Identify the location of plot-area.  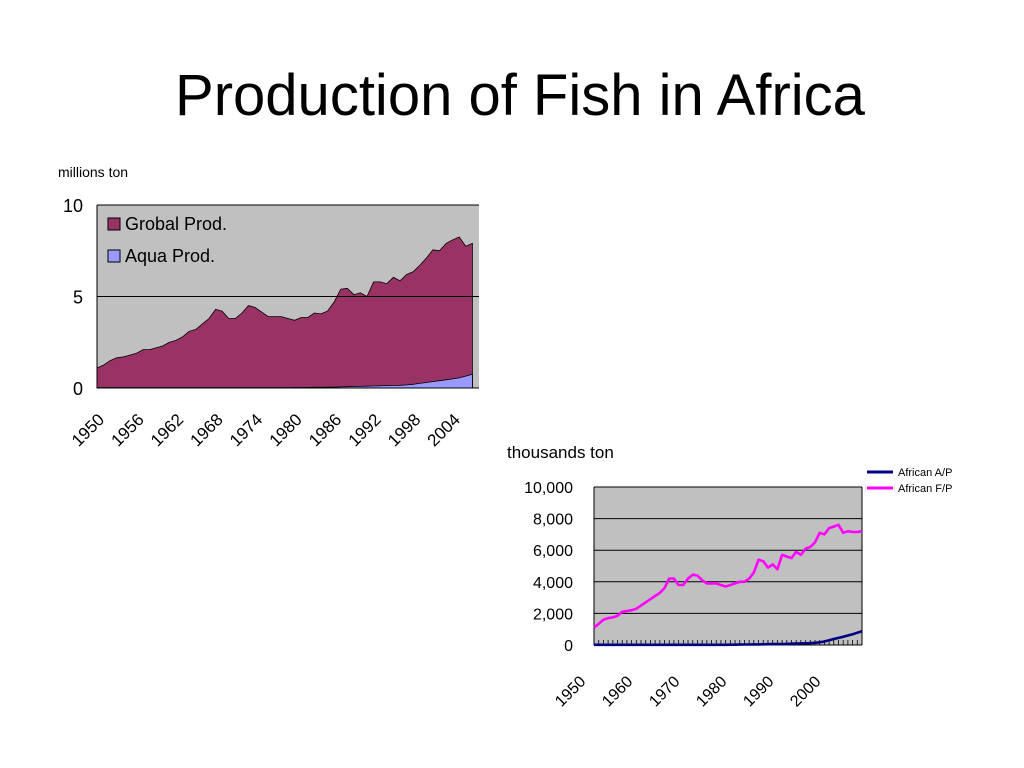
(728, 566).